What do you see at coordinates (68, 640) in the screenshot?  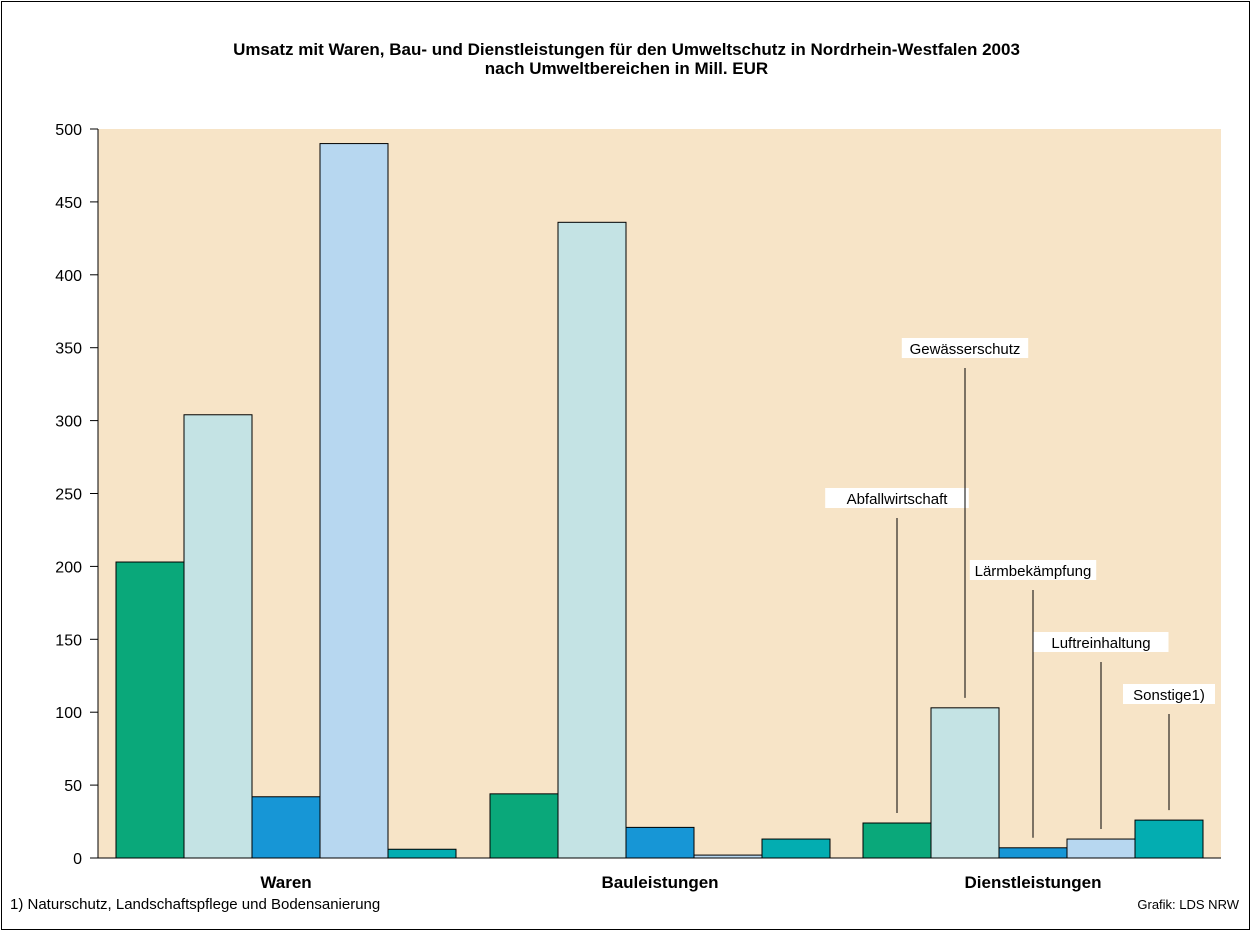 I see `y-tick-label: 150` at bounding box center [68, 640].